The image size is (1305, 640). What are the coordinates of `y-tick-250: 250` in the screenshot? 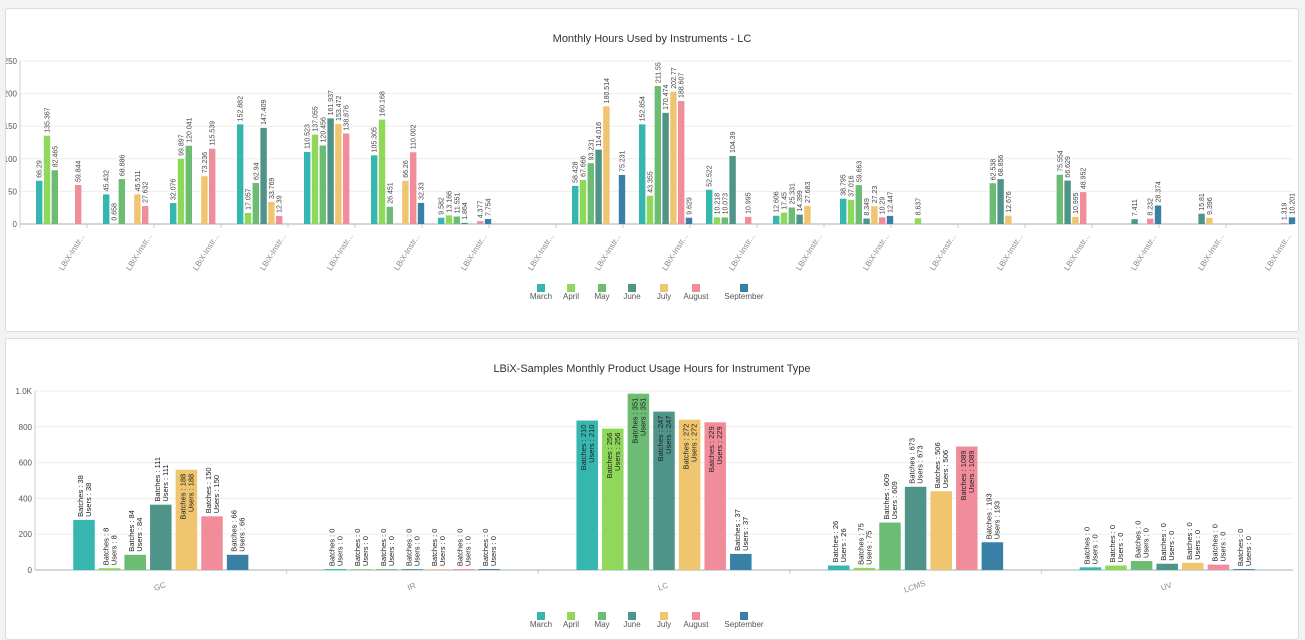 It's located at (12, 61).